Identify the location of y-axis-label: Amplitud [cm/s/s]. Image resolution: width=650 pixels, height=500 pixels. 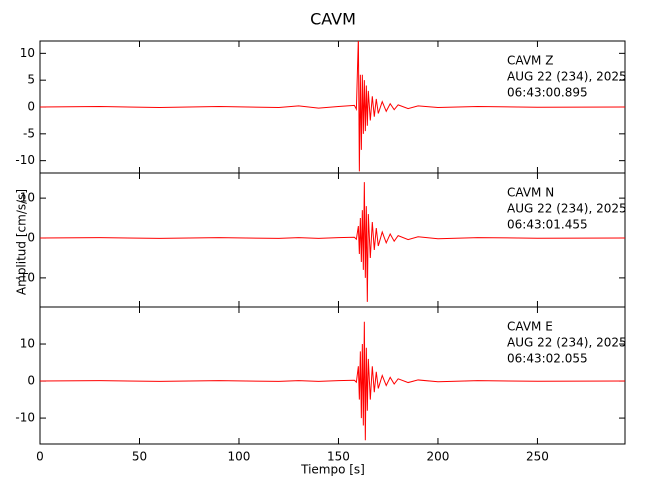
(22, 242).